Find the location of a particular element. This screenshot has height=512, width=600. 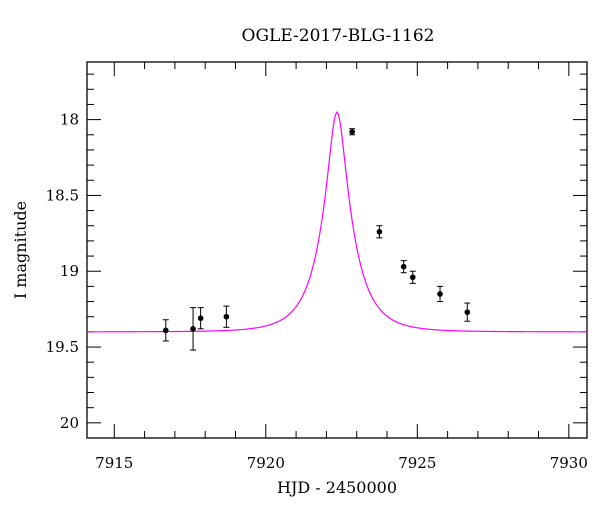

y-tick-labels: 18 18.5 19 19.5 20 is located at coordinates (62, 271).